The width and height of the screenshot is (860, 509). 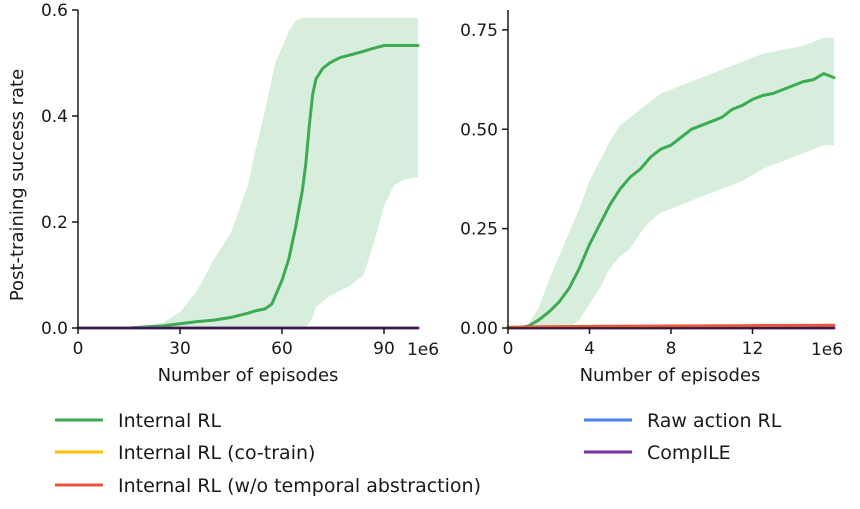 What do you see at coordinates (216, 453) in the screenshot?
I see `legend-label-internal-rl-co-train: Internal RL (co-train)` at bounding box center [216, 453].